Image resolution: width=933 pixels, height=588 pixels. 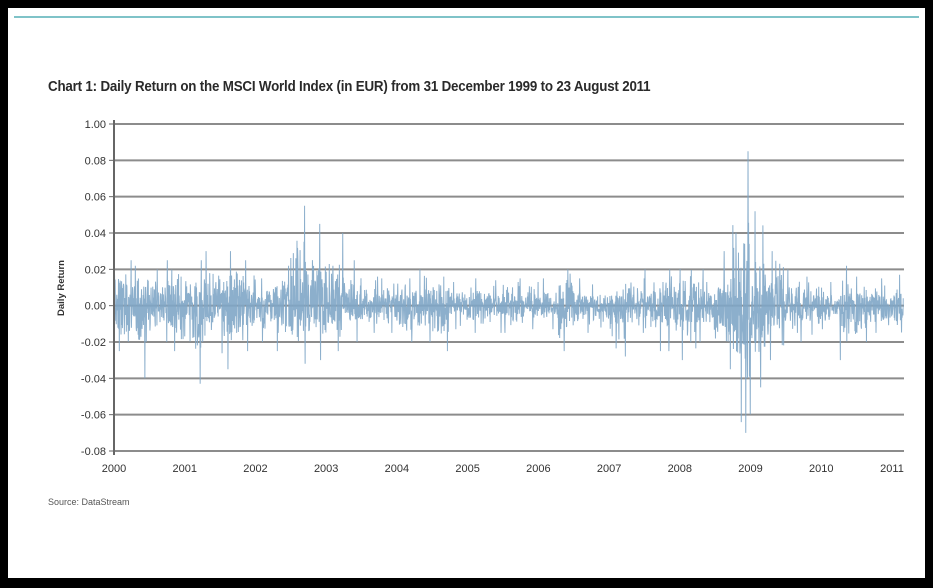 I want to click on y-tick-label: 0.00, so click(x=95, y=307).